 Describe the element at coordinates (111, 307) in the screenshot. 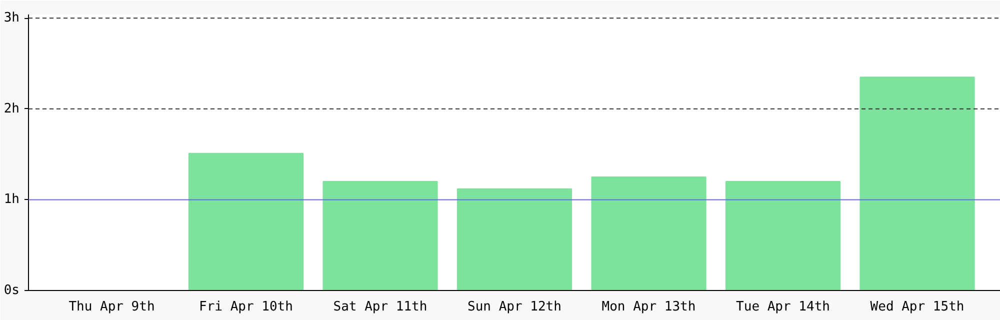

I see `x-tick-label: Thu Apr 9th` at that location.